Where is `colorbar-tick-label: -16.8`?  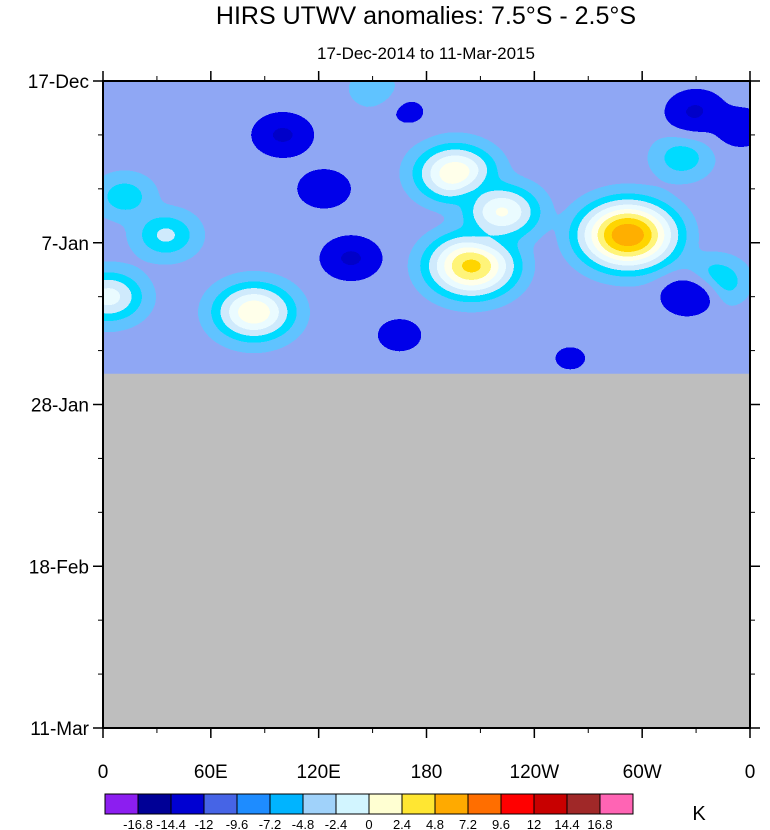
colorbar-tick-label: -16.8 is located at coordinates (138, 823).